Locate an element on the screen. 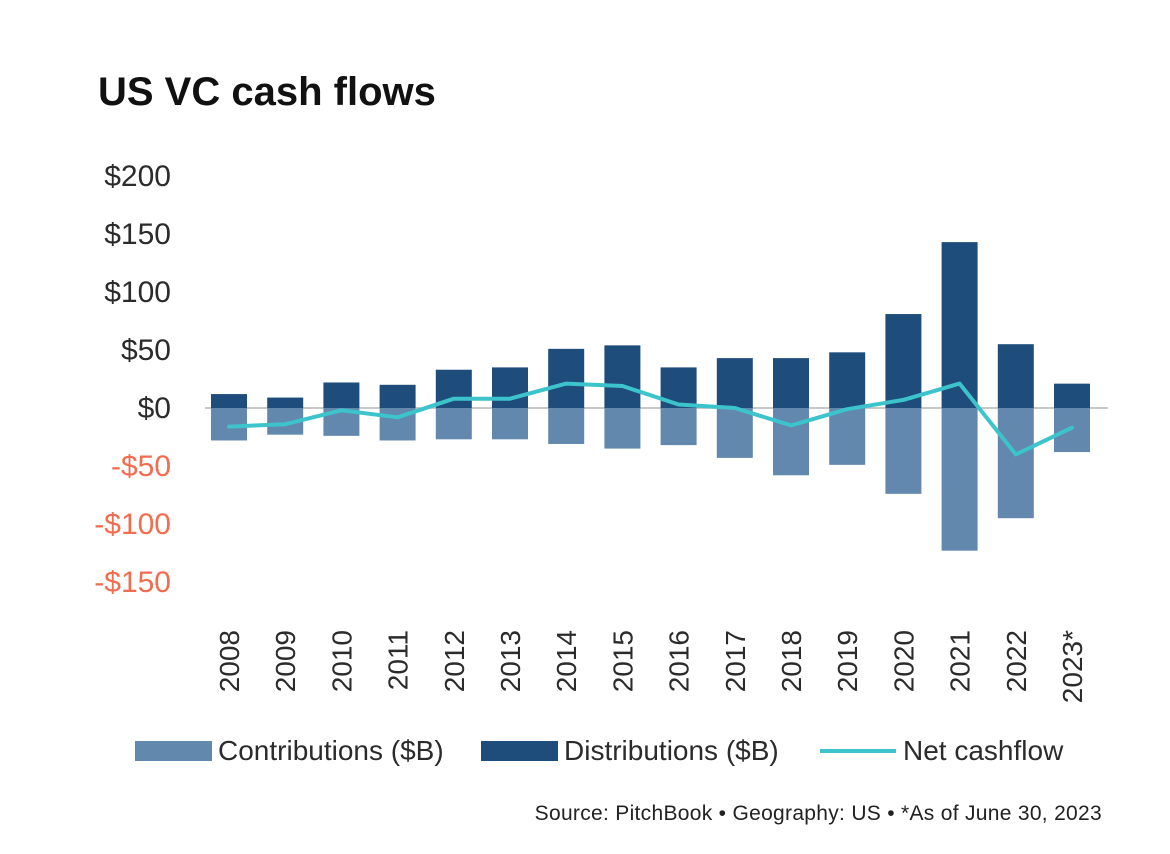 The image size is (1170, 854). legend-swatch-contributions is located at coordinates (173, 751).